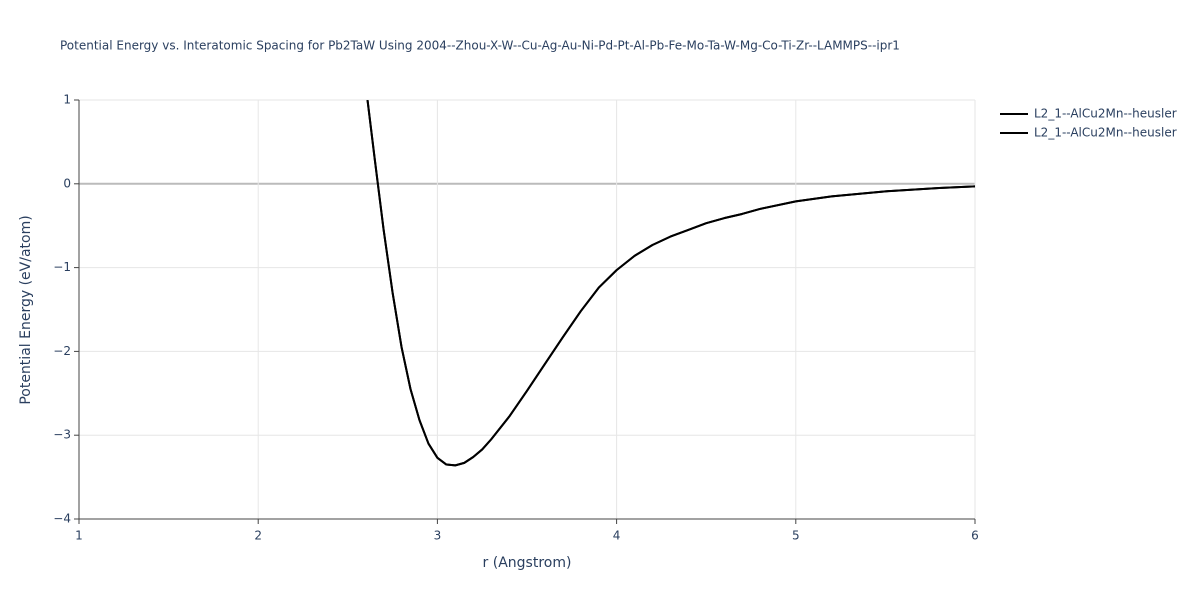 The height and width of the screenshot is (604, 1200). Describe the element at coordinates (62, 519) in the screenshot. I see `y-tick-label: −4` at that location.